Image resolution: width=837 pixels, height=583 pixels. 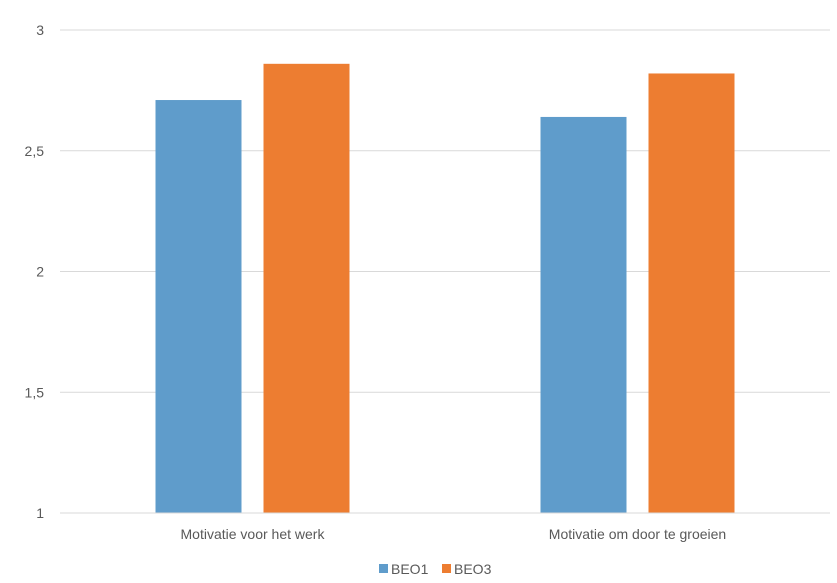 What do you see at coordinates (435, 569) in the screenshot?
I see `legend: BEO1 BEO3` at bounding box center [435, 569].